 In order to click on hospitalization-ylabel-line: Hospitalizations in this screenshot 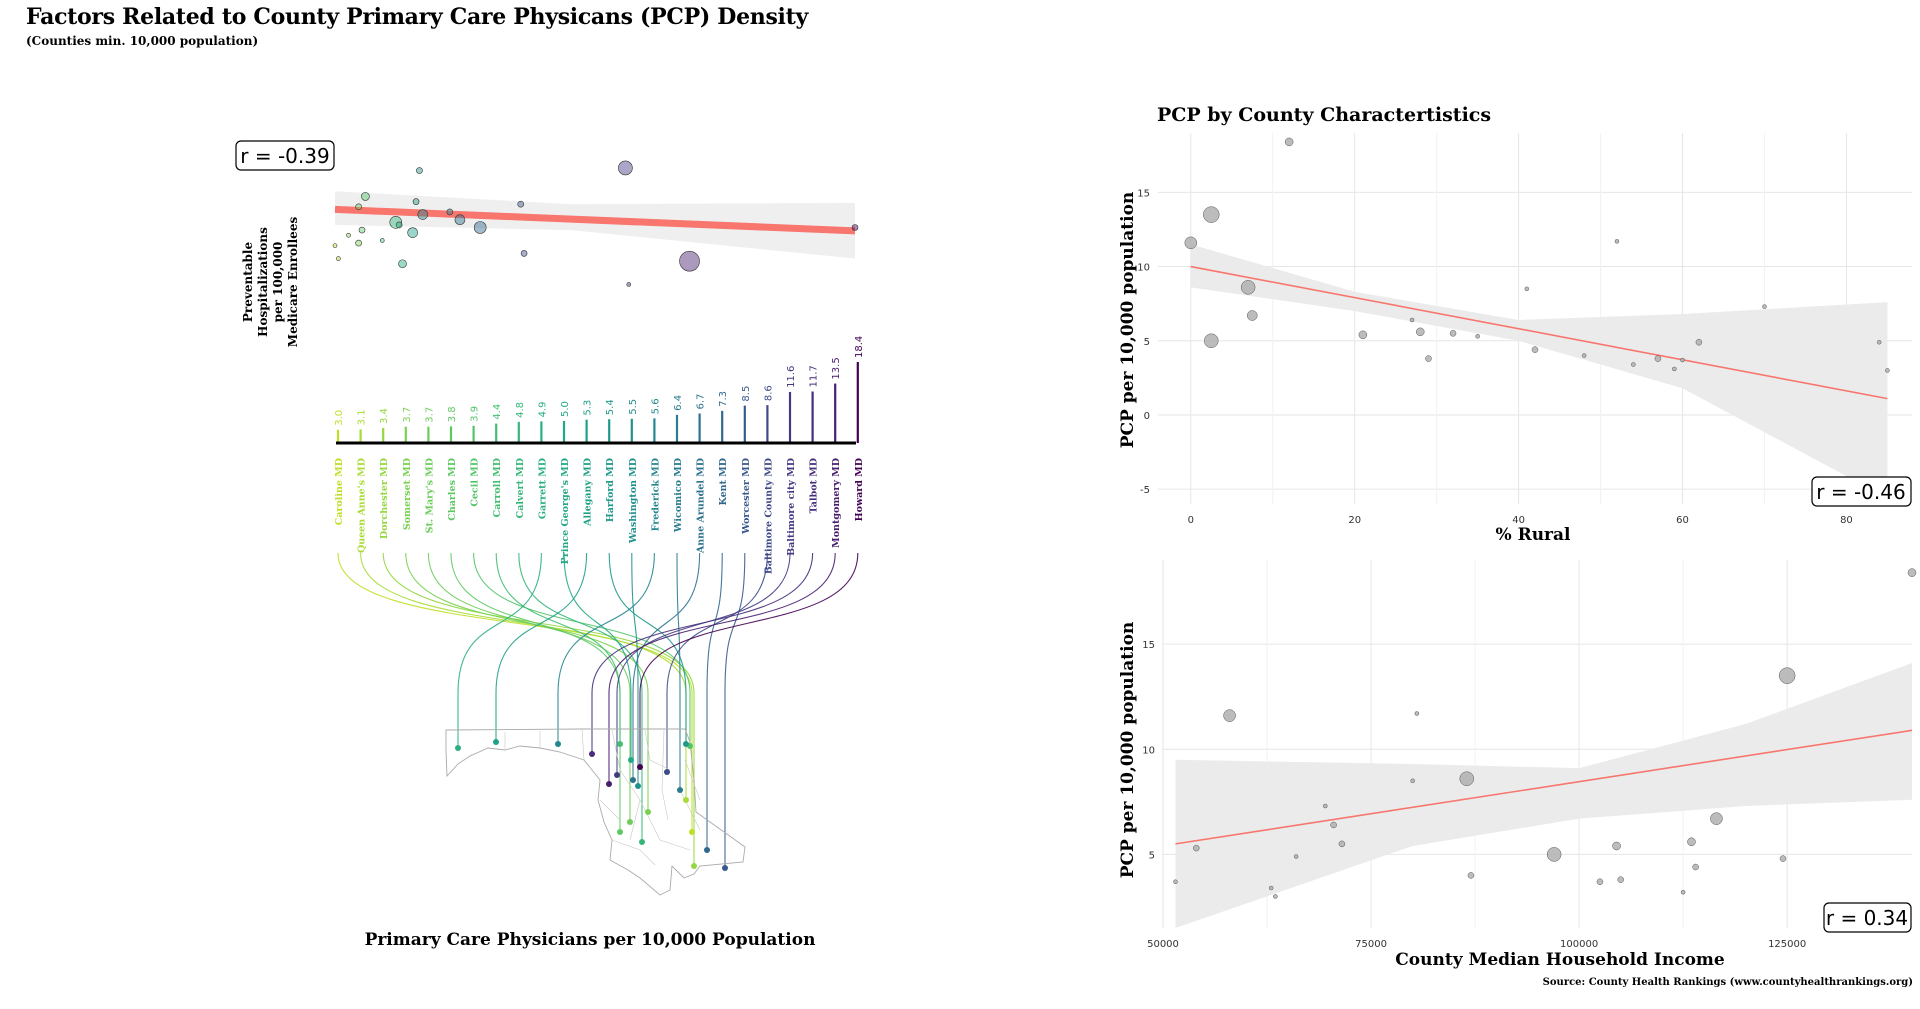, I will do `click(263, 282)`.